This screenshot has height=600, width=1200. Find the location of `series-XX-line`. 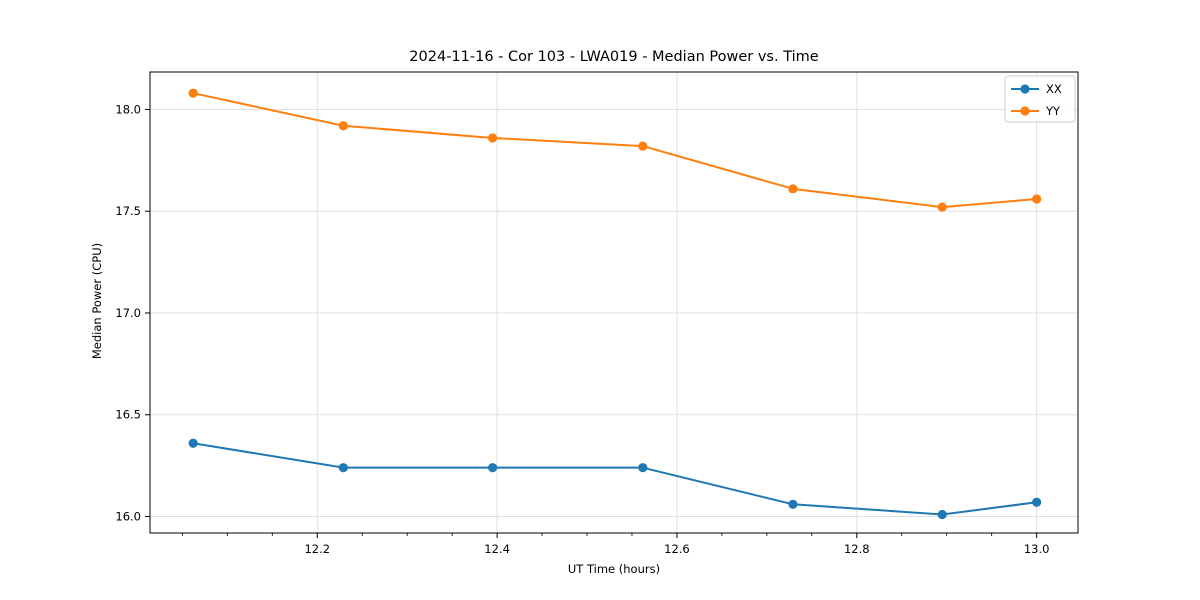

series-XX-line is located at coordinates (615, 479).